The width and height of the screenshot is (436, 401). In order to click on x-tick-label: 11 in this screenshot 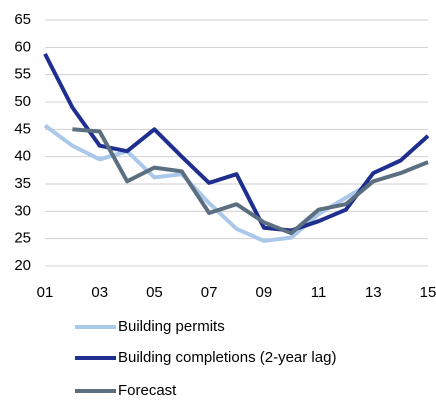, I will do `click(319, 292)`.